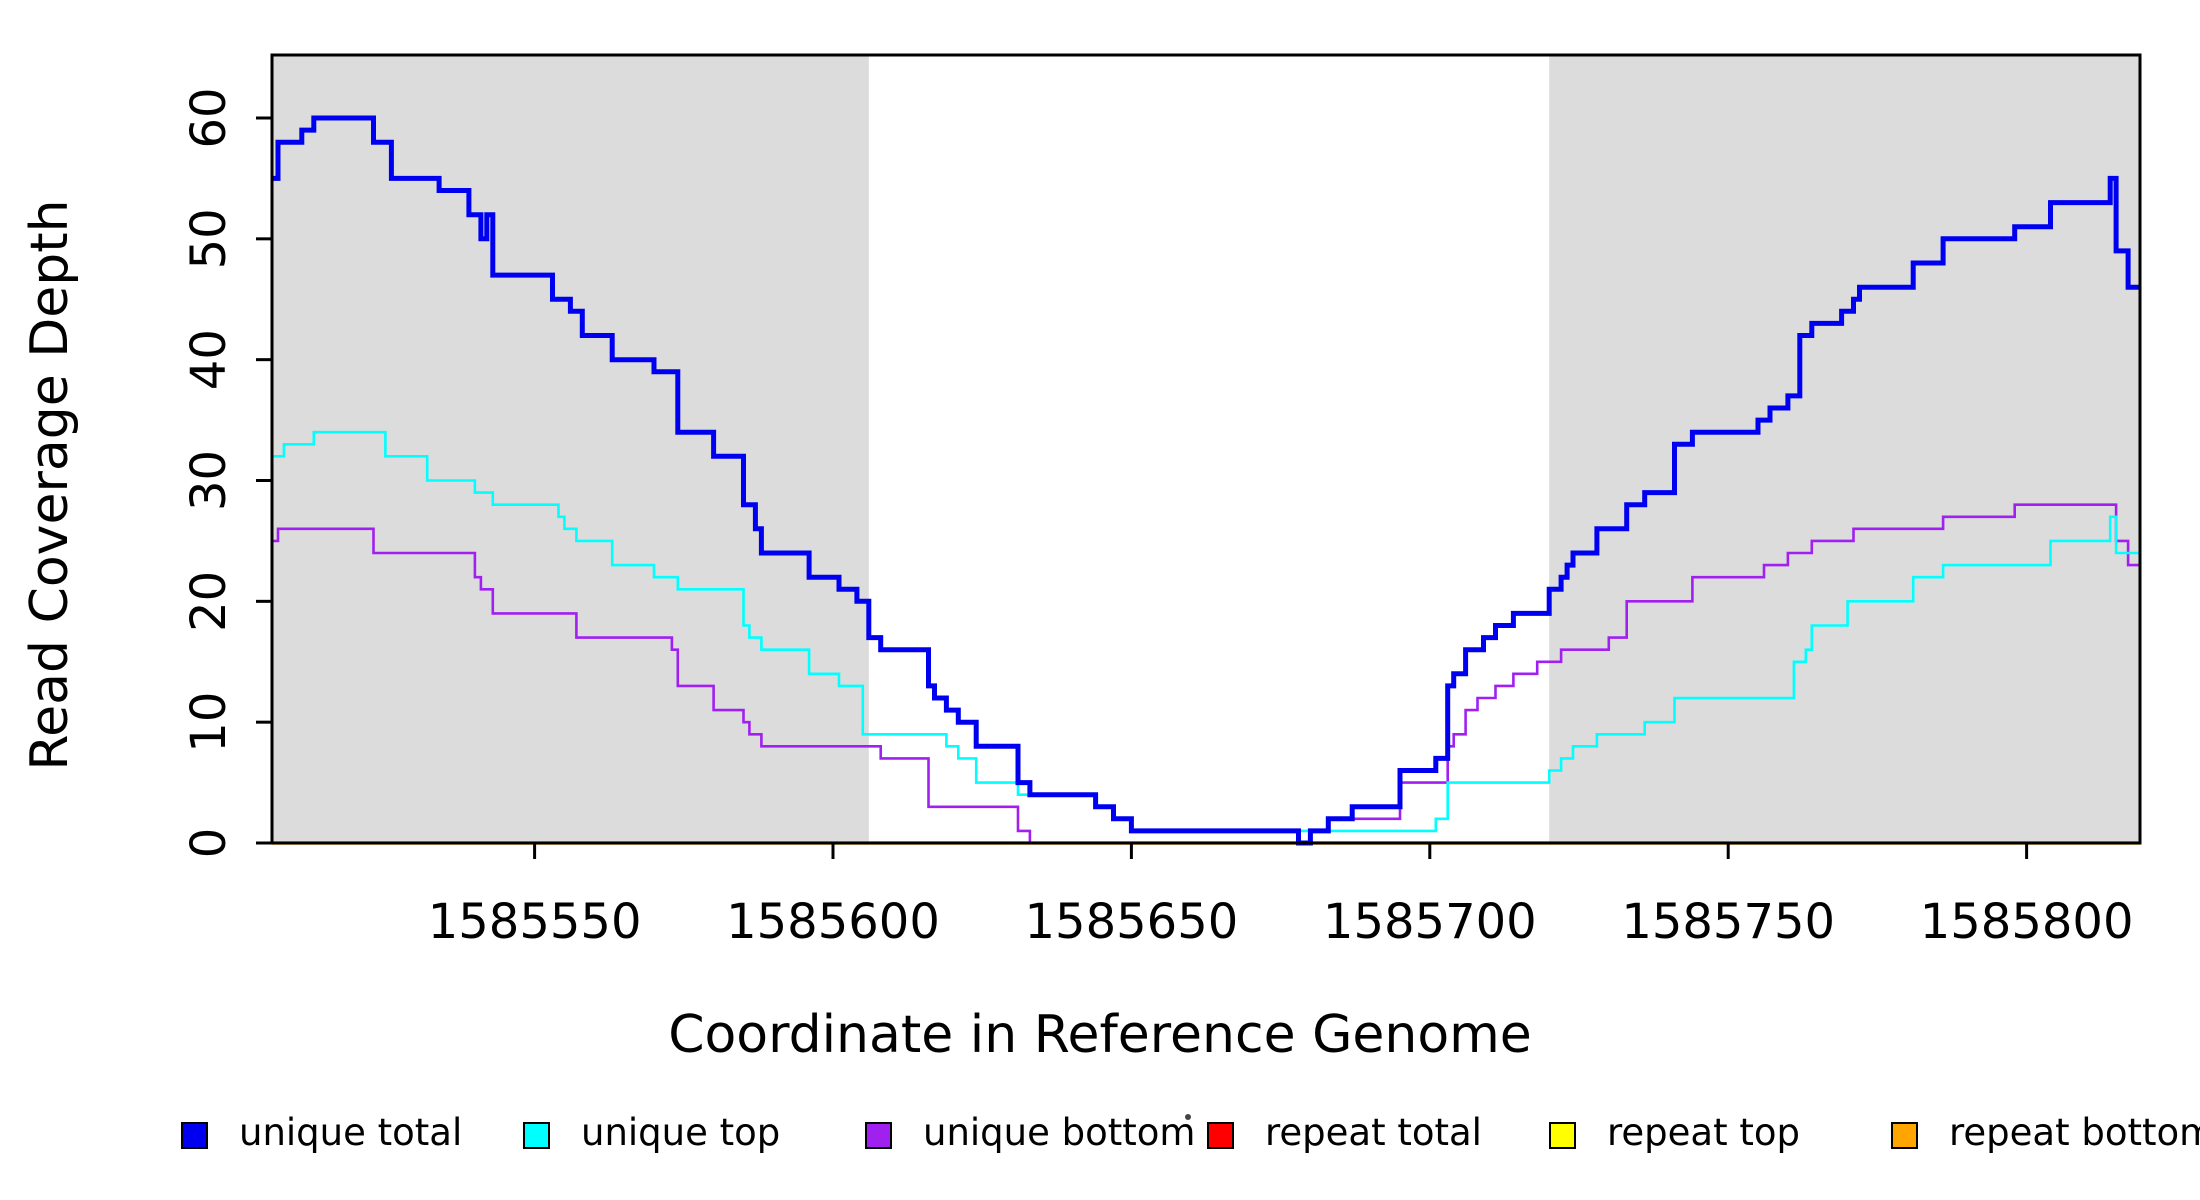  Describe the element at coordinates (209, 601) in the screenshot. I see `y-tick-label: 20` at that location.